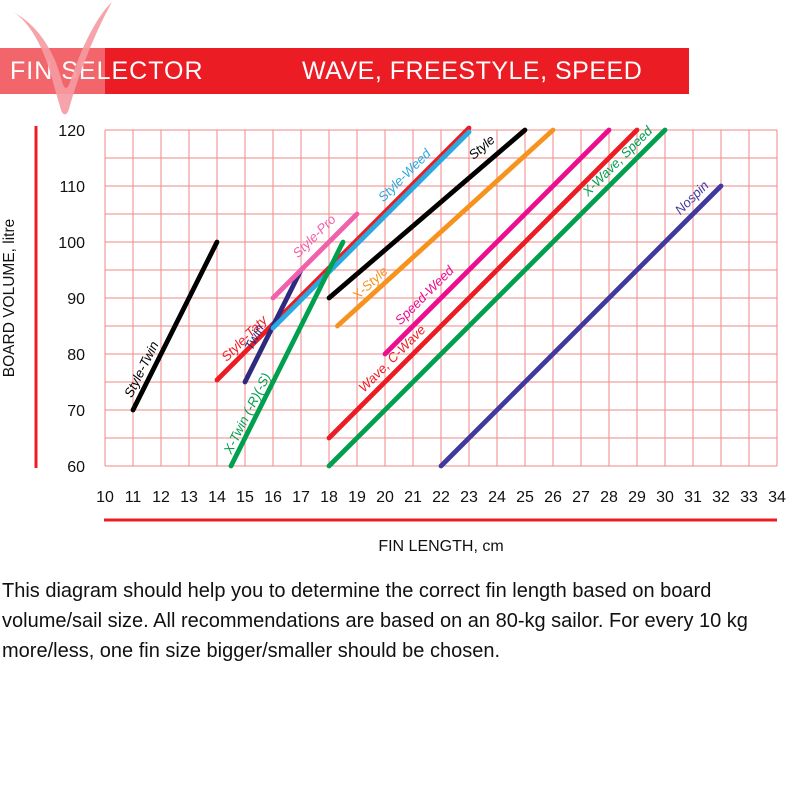 The width and height of the screenshot is (800, 800). I want to click on series-line-x-style, so click(445, 228).